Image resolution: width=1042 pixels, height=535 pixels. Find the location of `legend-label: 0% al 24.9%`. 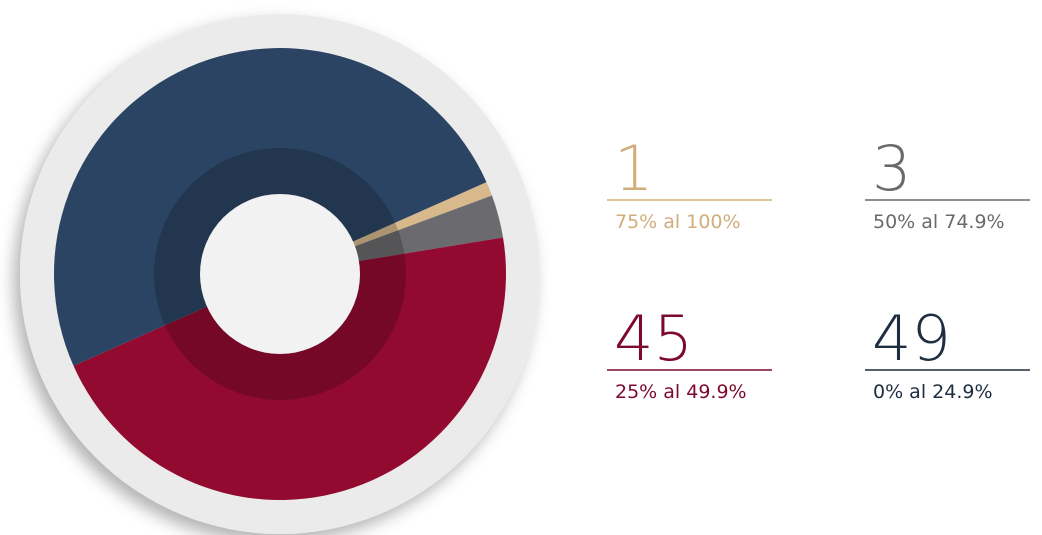

legend-label: 0% al 24.9% is located at coordinates (933, 392).